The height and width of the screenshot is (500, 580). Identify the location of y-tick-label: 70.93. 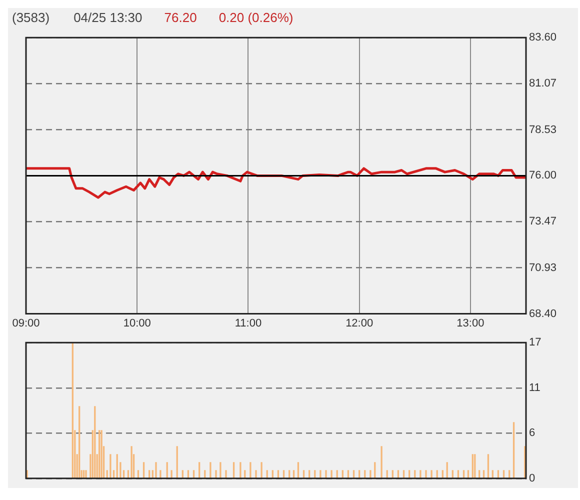
(543, 268).